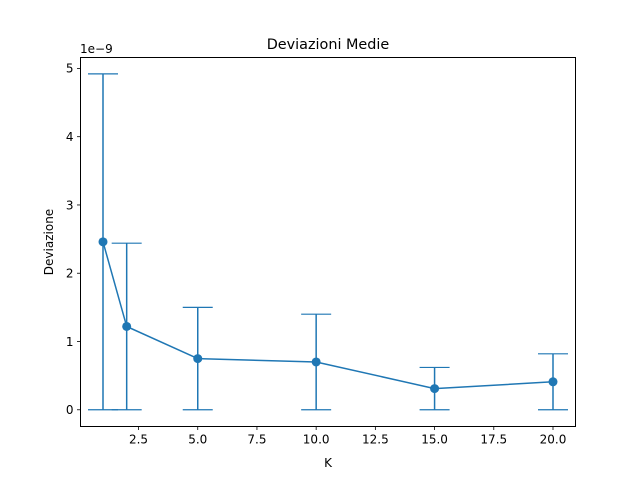 This screenshot has height=480, width=640. I want to click on y-axis-label: Deviazione, so click(49, 242).